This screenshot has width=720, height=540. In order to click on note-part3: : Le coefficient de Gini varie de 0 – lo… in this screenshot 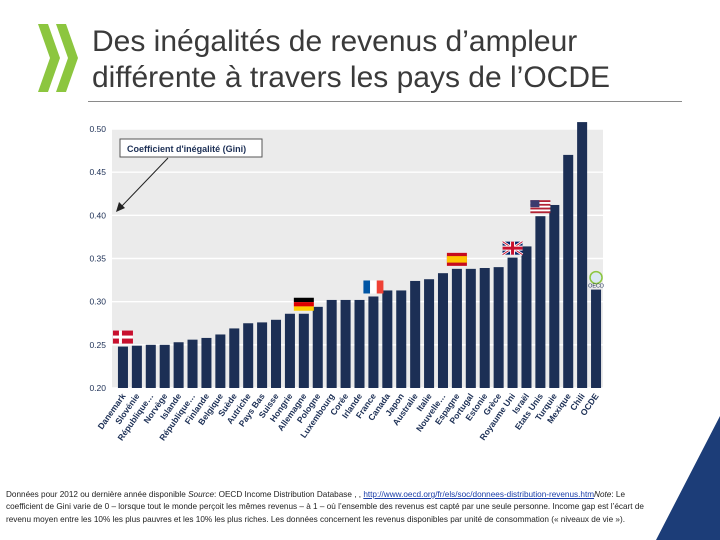, I will do `click(325, 507)`.